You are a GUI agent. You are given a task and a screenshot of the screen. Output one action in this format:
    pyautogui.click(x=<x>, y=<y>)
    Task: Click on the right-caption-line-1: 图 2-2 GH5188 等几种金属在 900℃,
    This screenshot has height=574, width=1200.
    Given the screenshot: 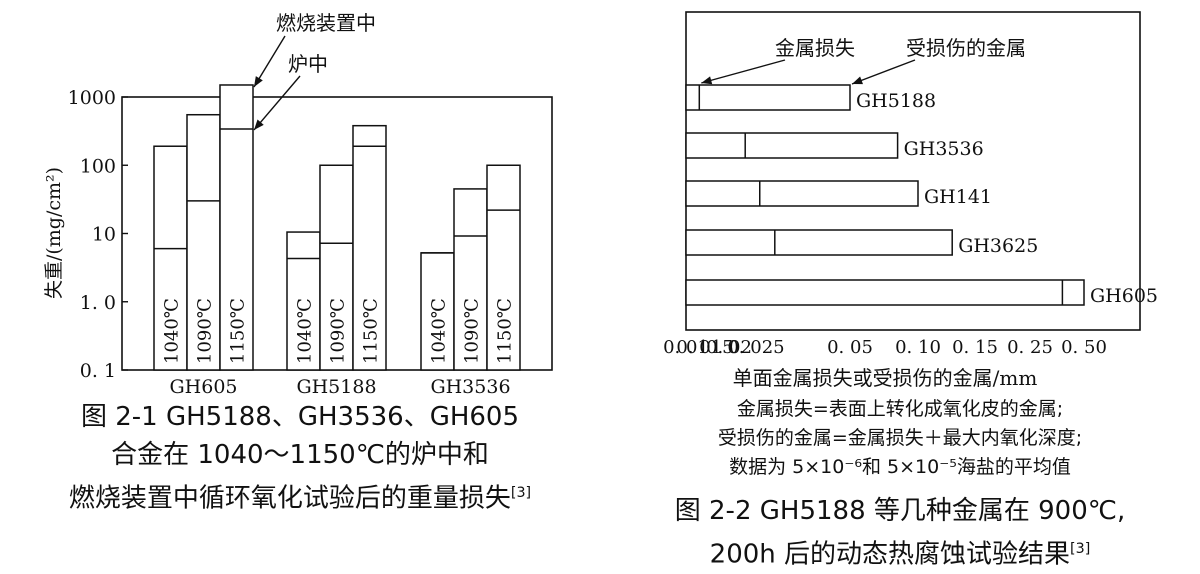 What is the action you would take?
    pyautogui.click(x=900, y=511)
    